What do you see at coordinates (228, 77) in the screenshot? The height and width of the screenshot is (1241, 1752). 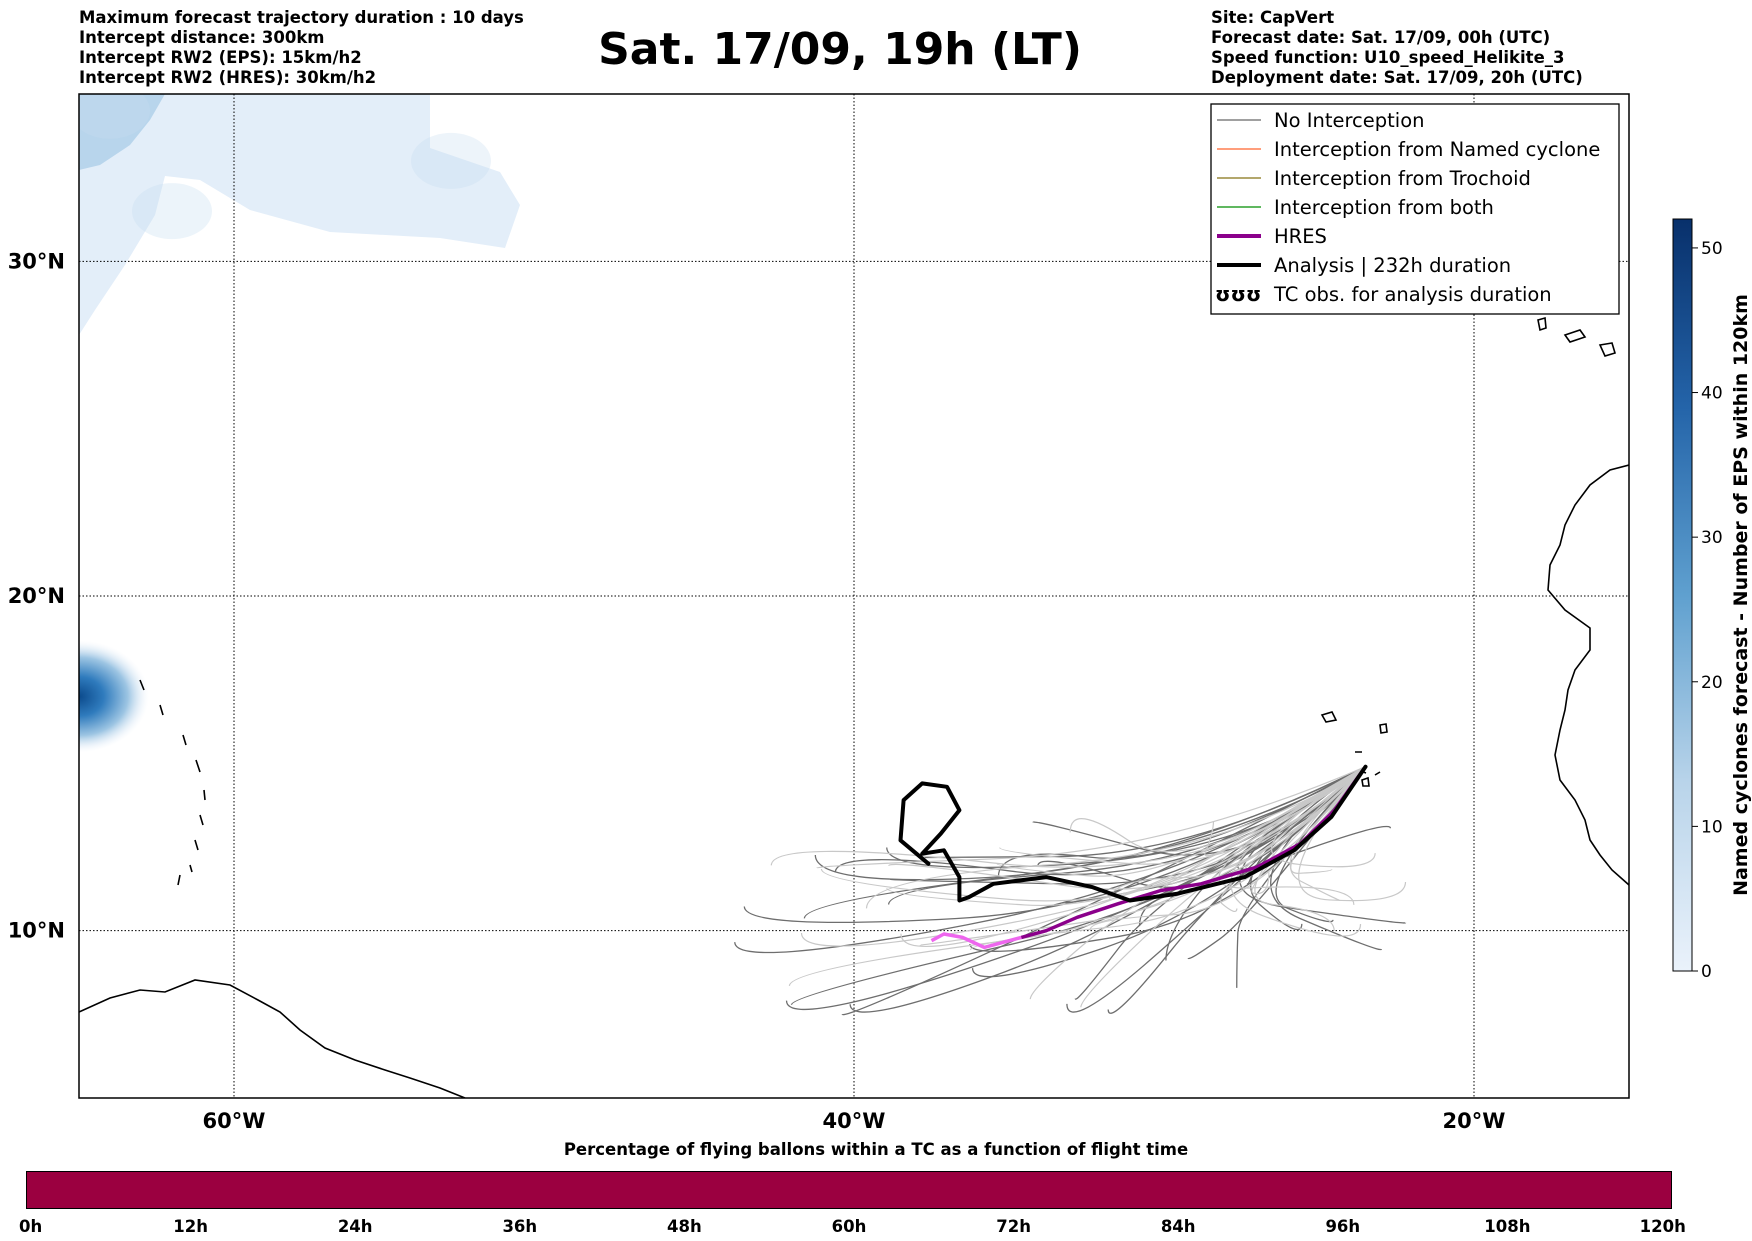 I see `intercept-hres-text: Intercept RW2 (HRES): 30km/h2` at bounding box center [228, 77].